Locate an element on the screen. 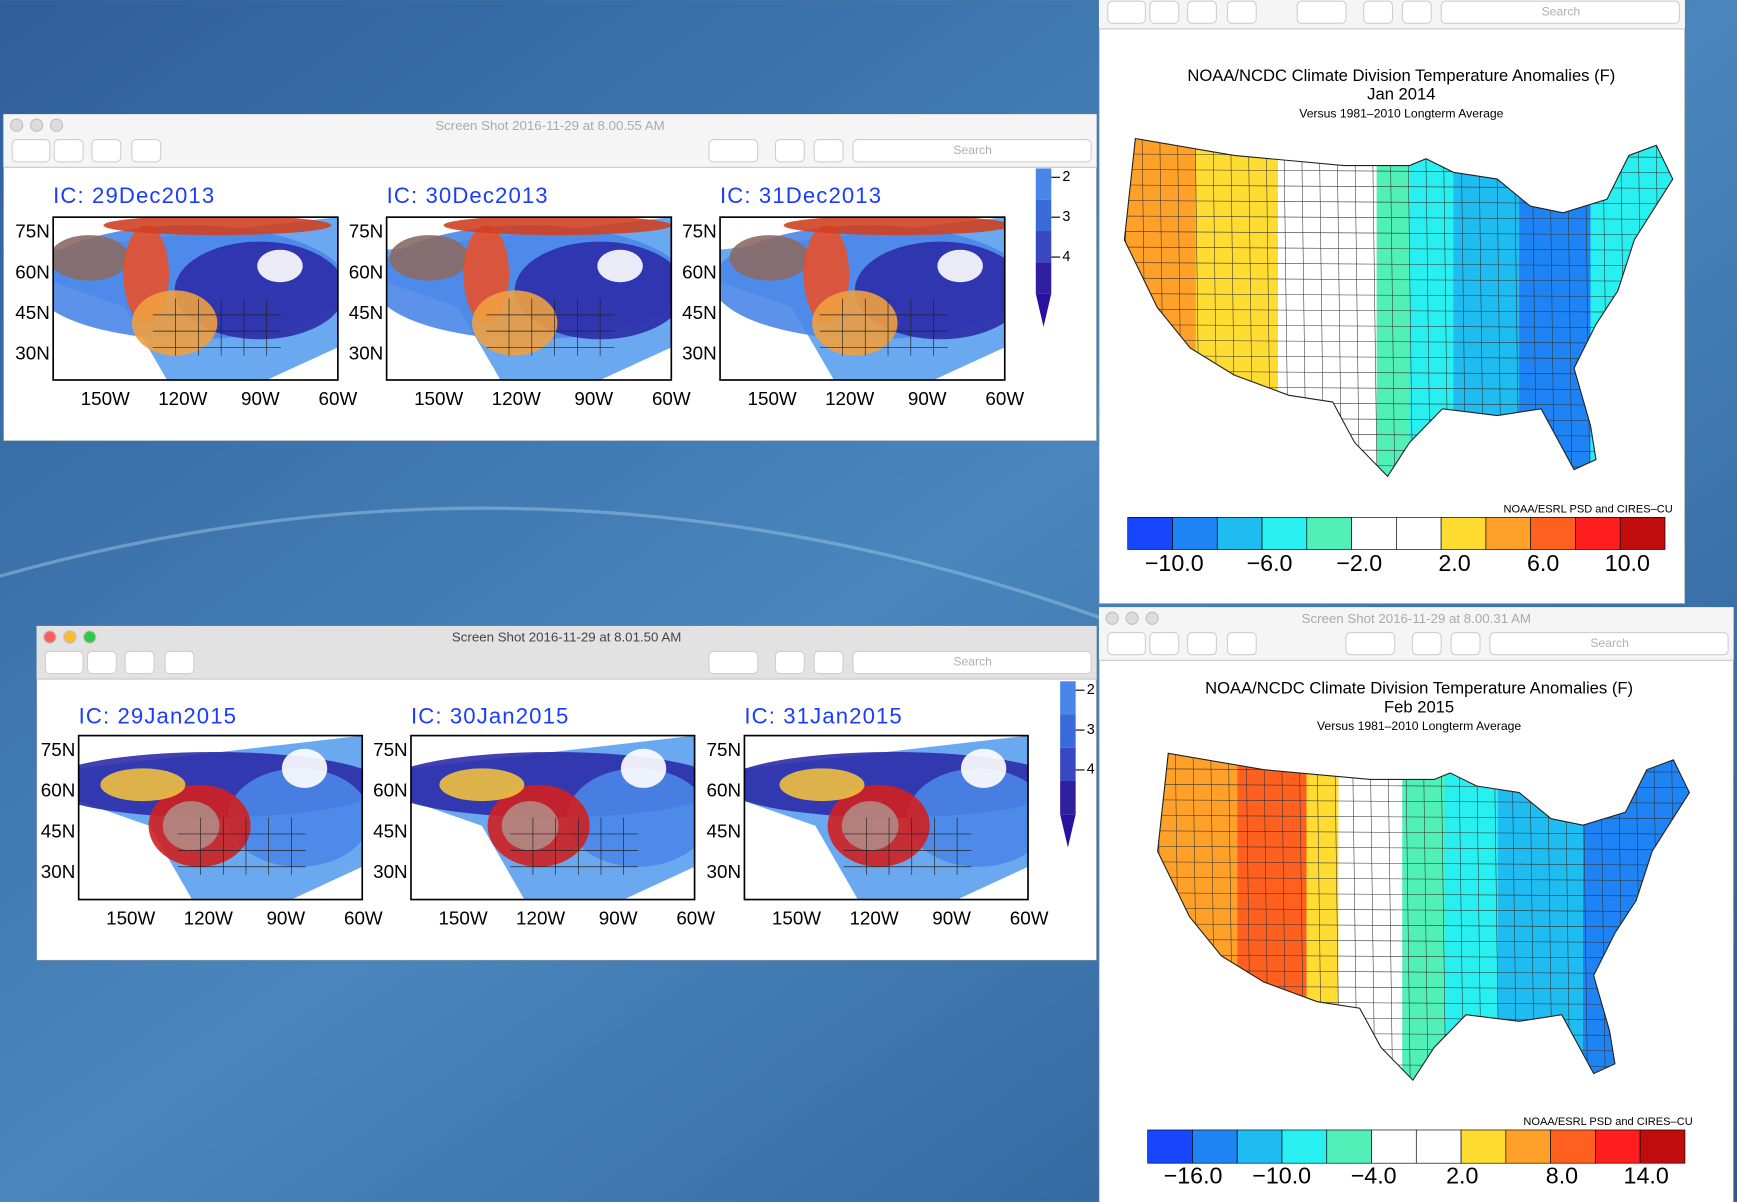 The width and height of the screenshot is (1737, 1202). map is located at coordinates (886, 817).